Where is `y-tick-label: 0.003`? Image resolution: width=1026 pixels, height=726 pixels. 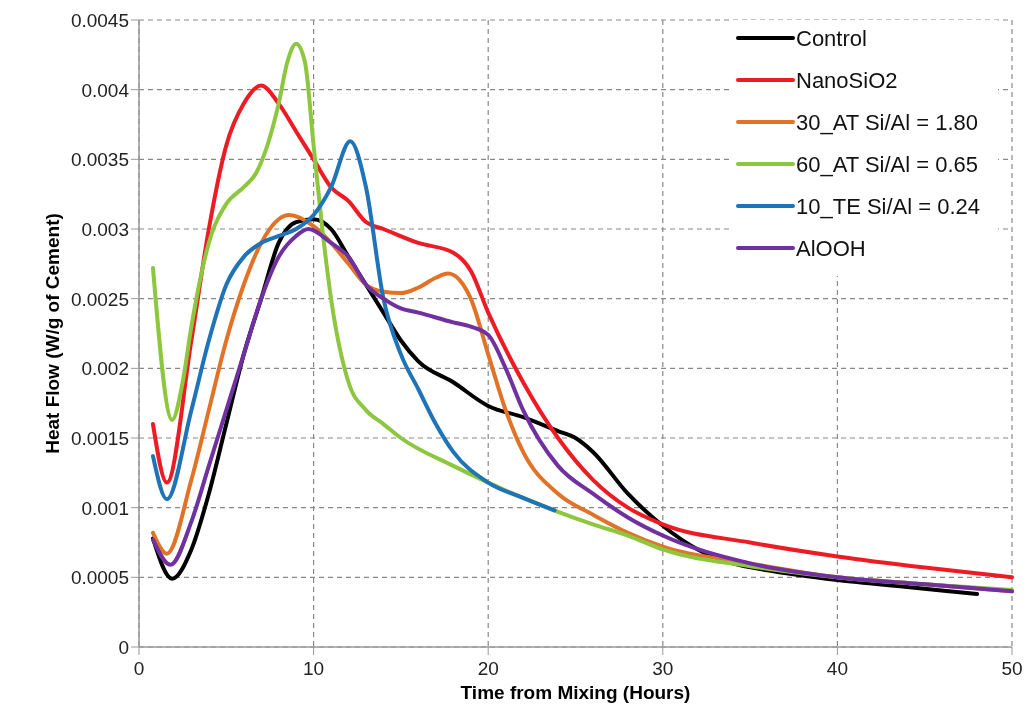 y-tick-label: 0.003 is located at coordinates (105, 229).